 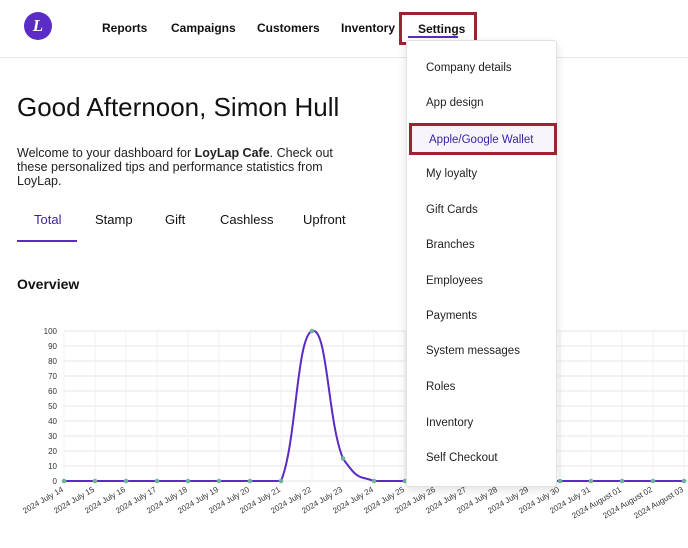 What do you see at coordinates (48, 219) in the screenshot?
I see `tab-total: Total` at bounding box center [48, 219].